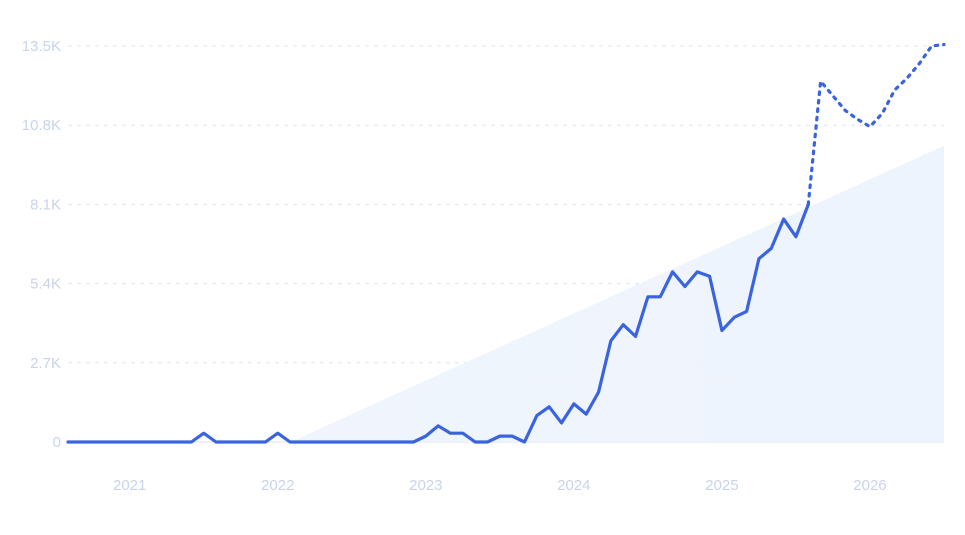  I want to click on x-axis-ticks: 2021 2022 2023 2024 2025 2026, so click(500, 485).